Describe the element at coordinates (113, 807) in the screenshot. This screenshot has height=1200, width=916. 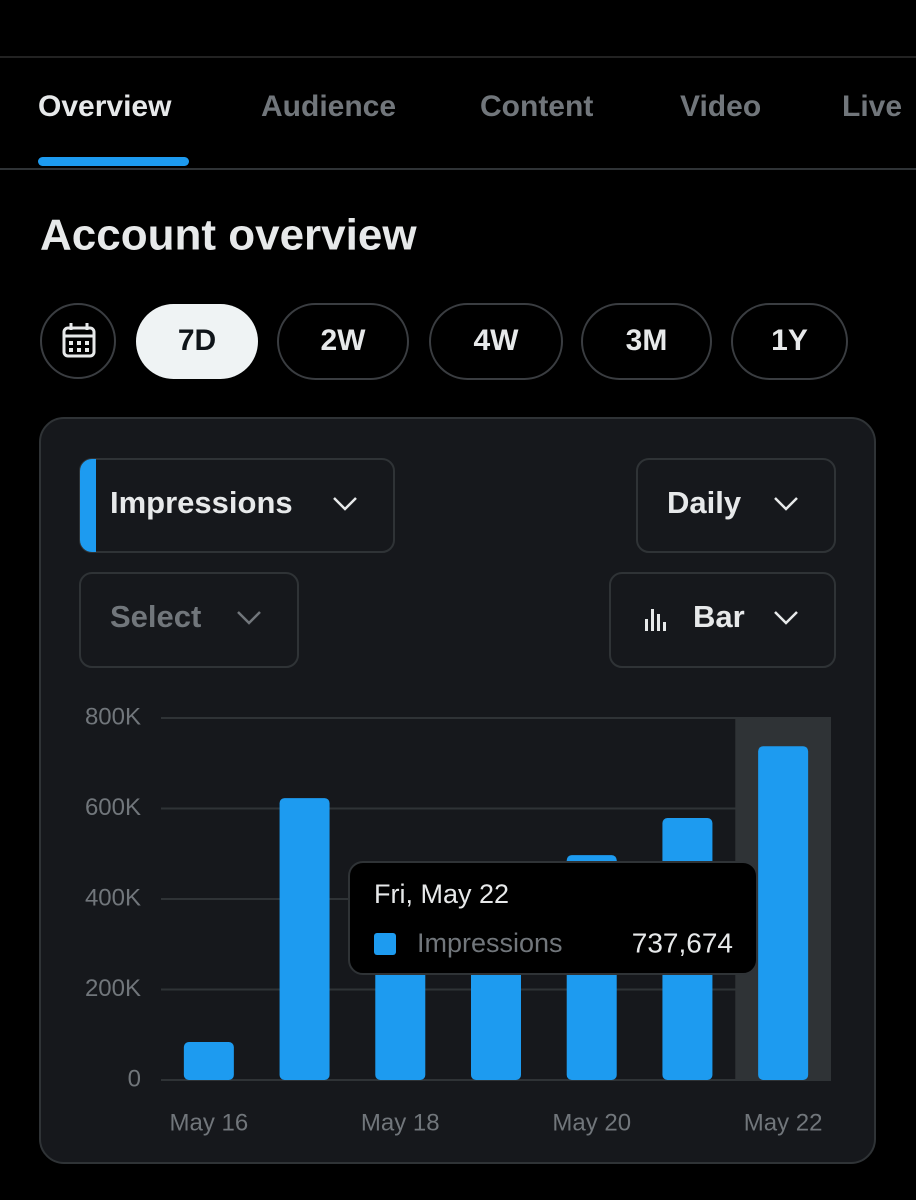
I see `y-tick-label: 600K` at that location.